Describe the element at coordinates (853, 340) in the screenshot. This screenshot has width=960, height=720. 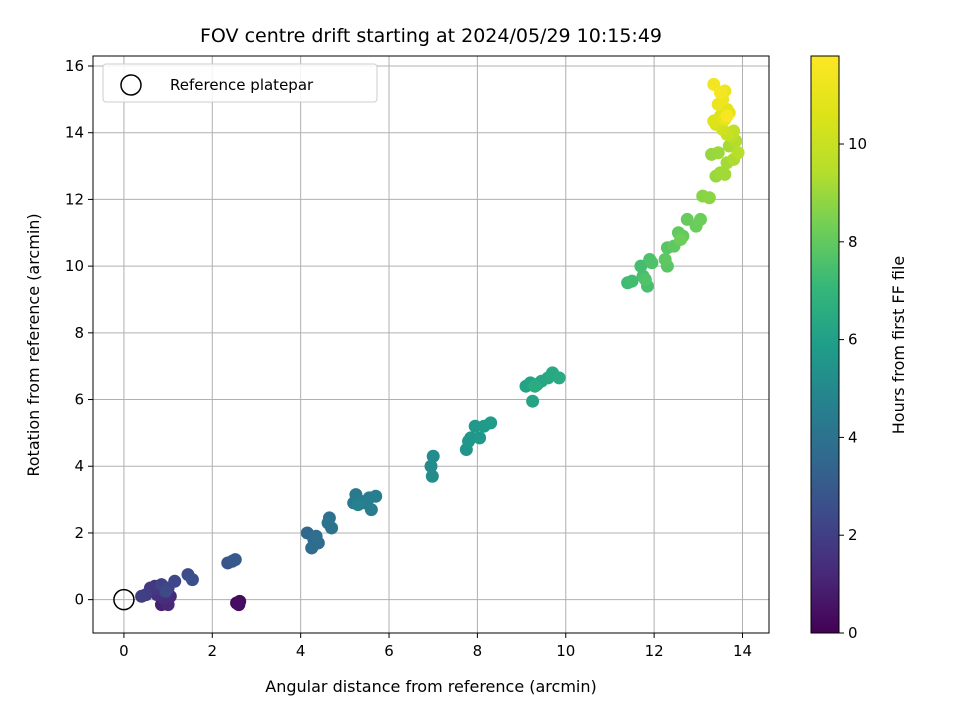
I see `colorbar-tick-label: 6` at that location.